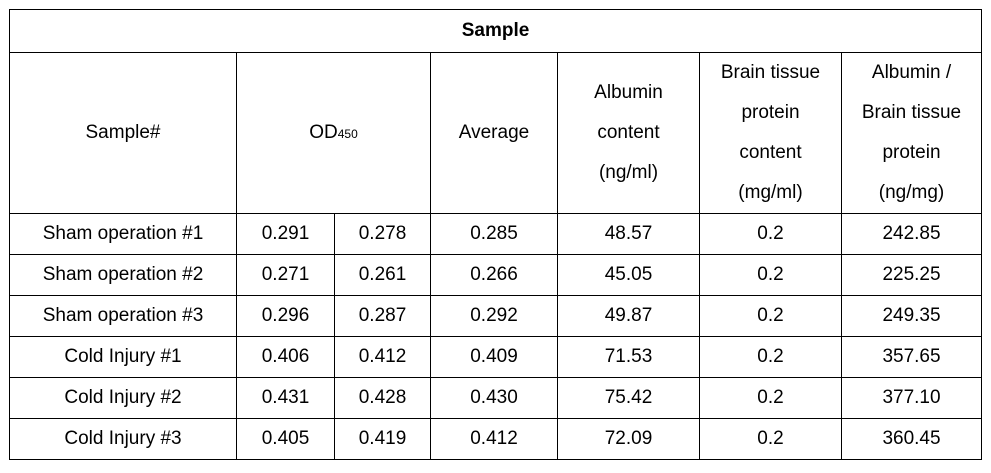 Image resolution: width=991 pixels, height=473 pixels. Describe the element at coordinates (770, 112) in the screenshot. I see `header-brain-protein-line: protein` at that location.